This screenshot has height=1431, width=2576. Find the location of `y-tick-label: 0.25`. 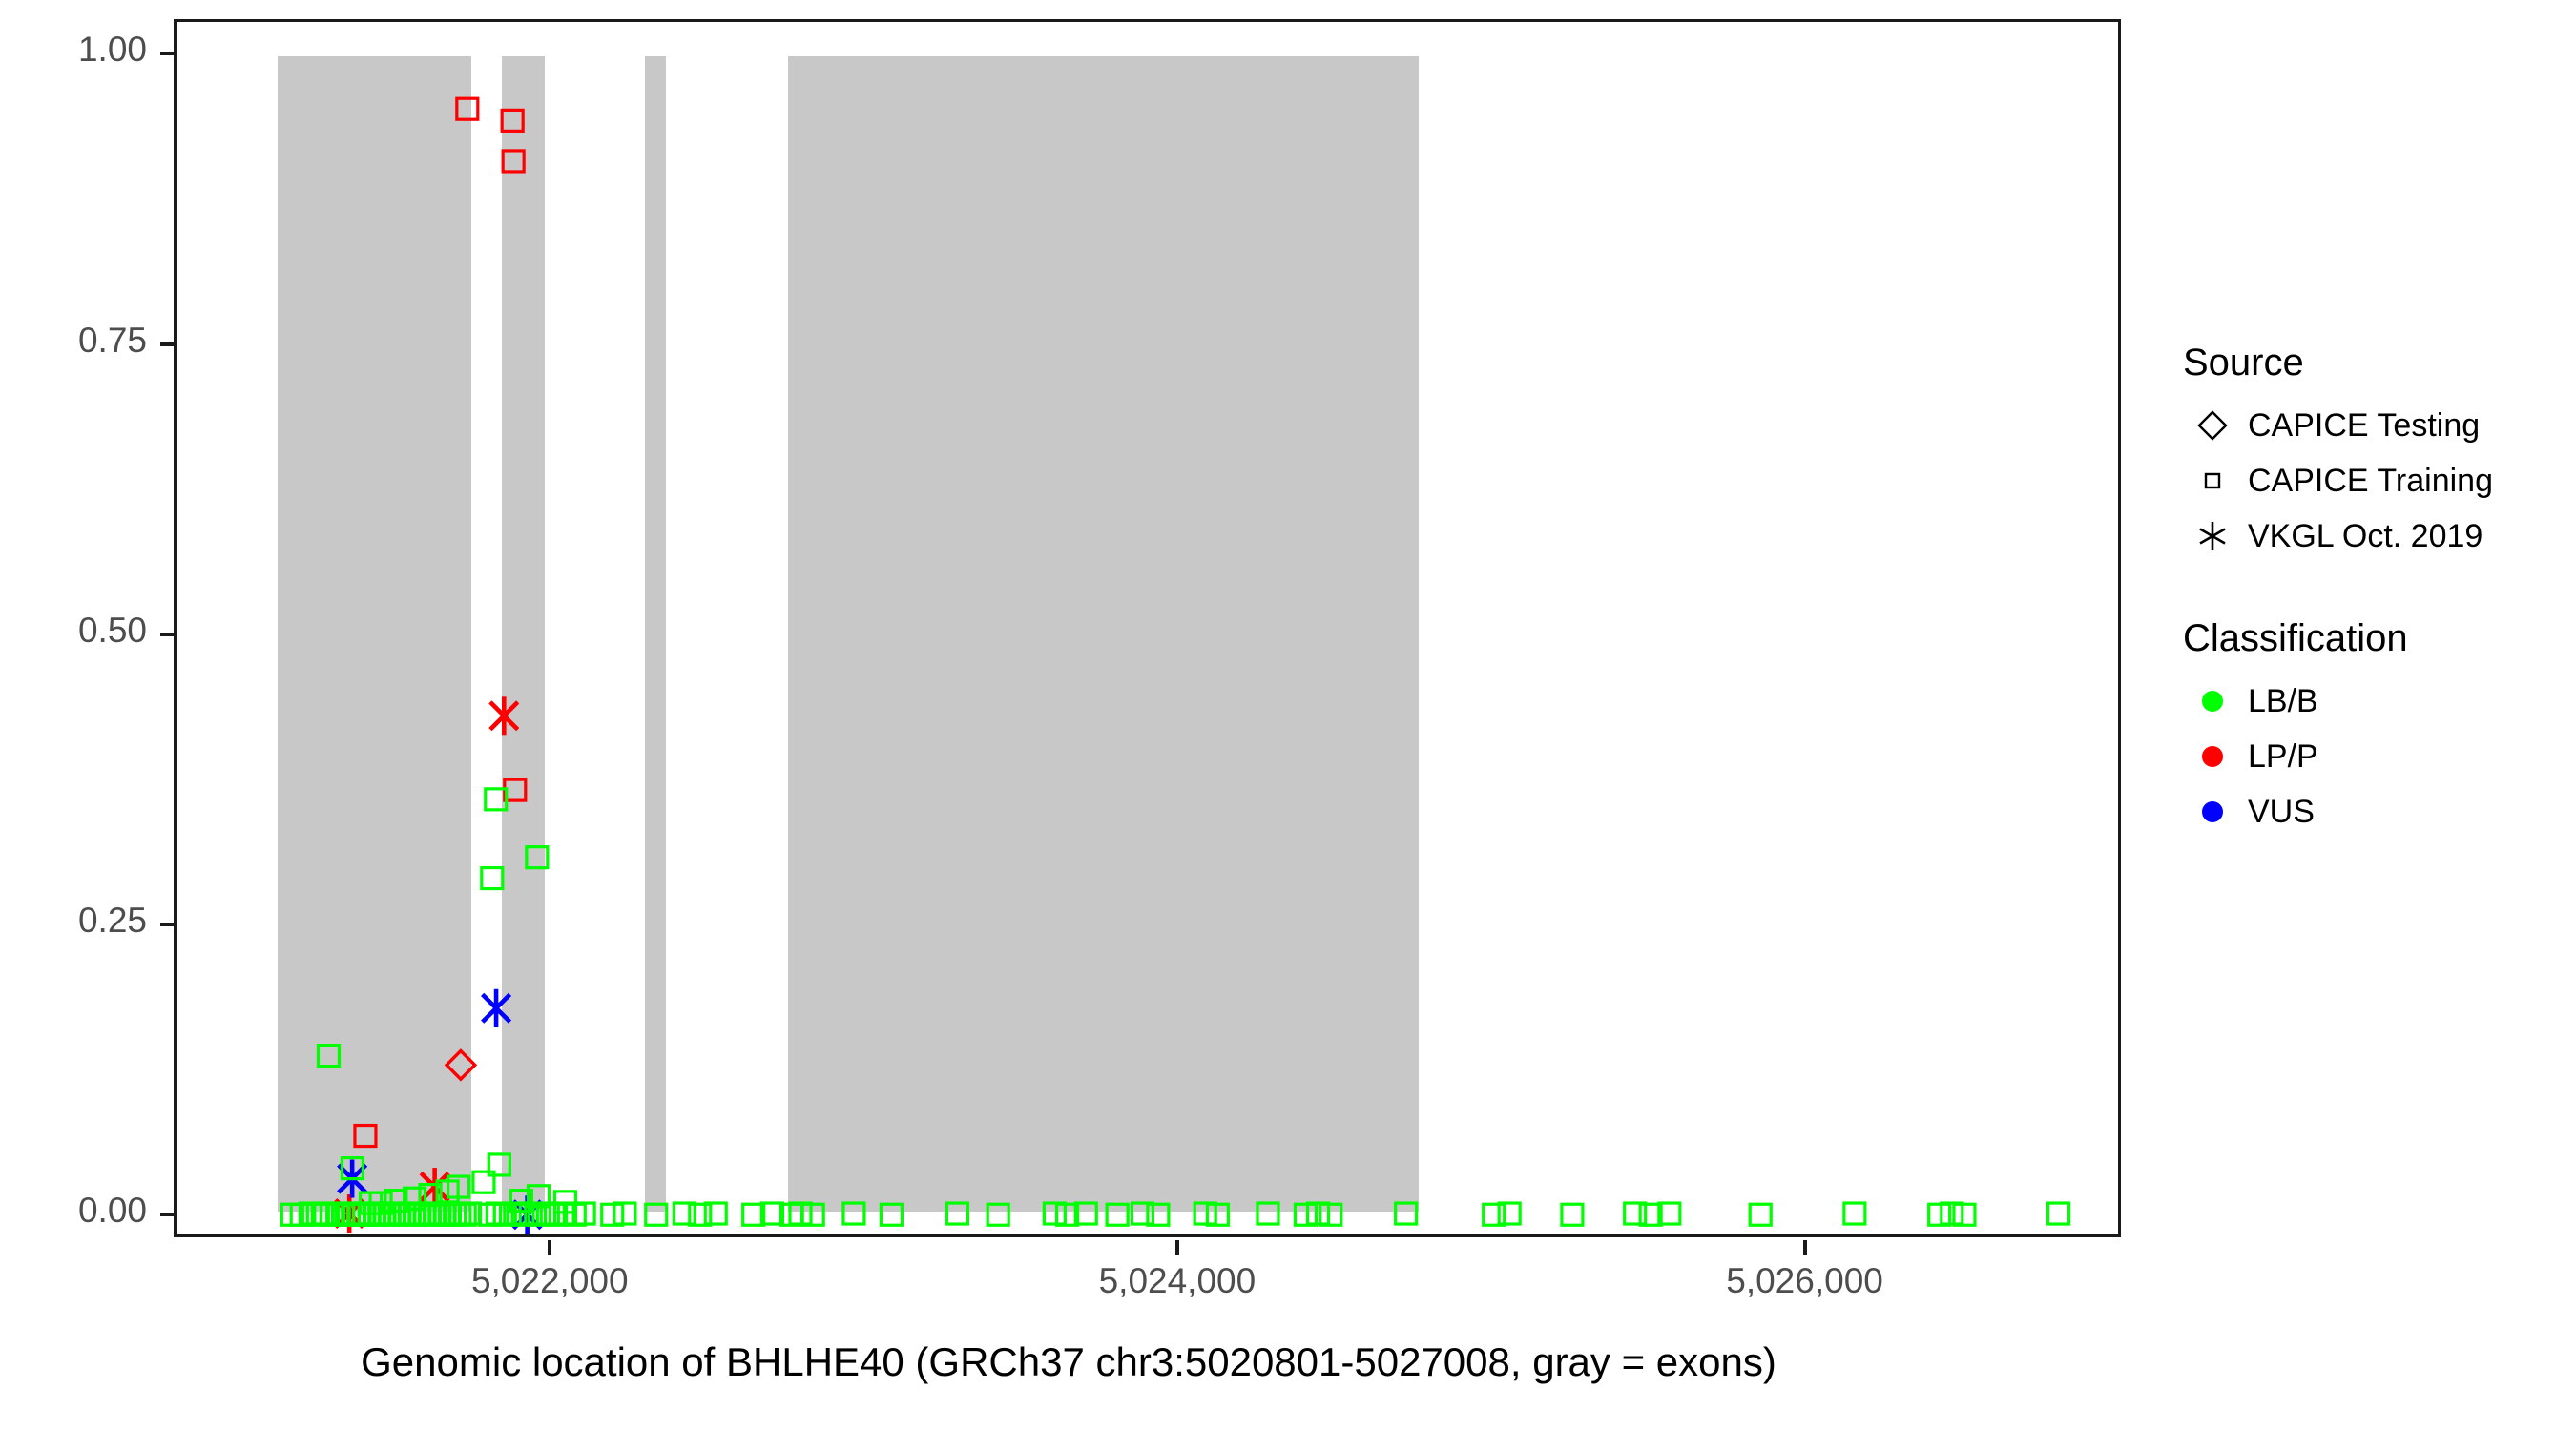

y-tick-label: 0.25 is located at coordinates (112, 920).